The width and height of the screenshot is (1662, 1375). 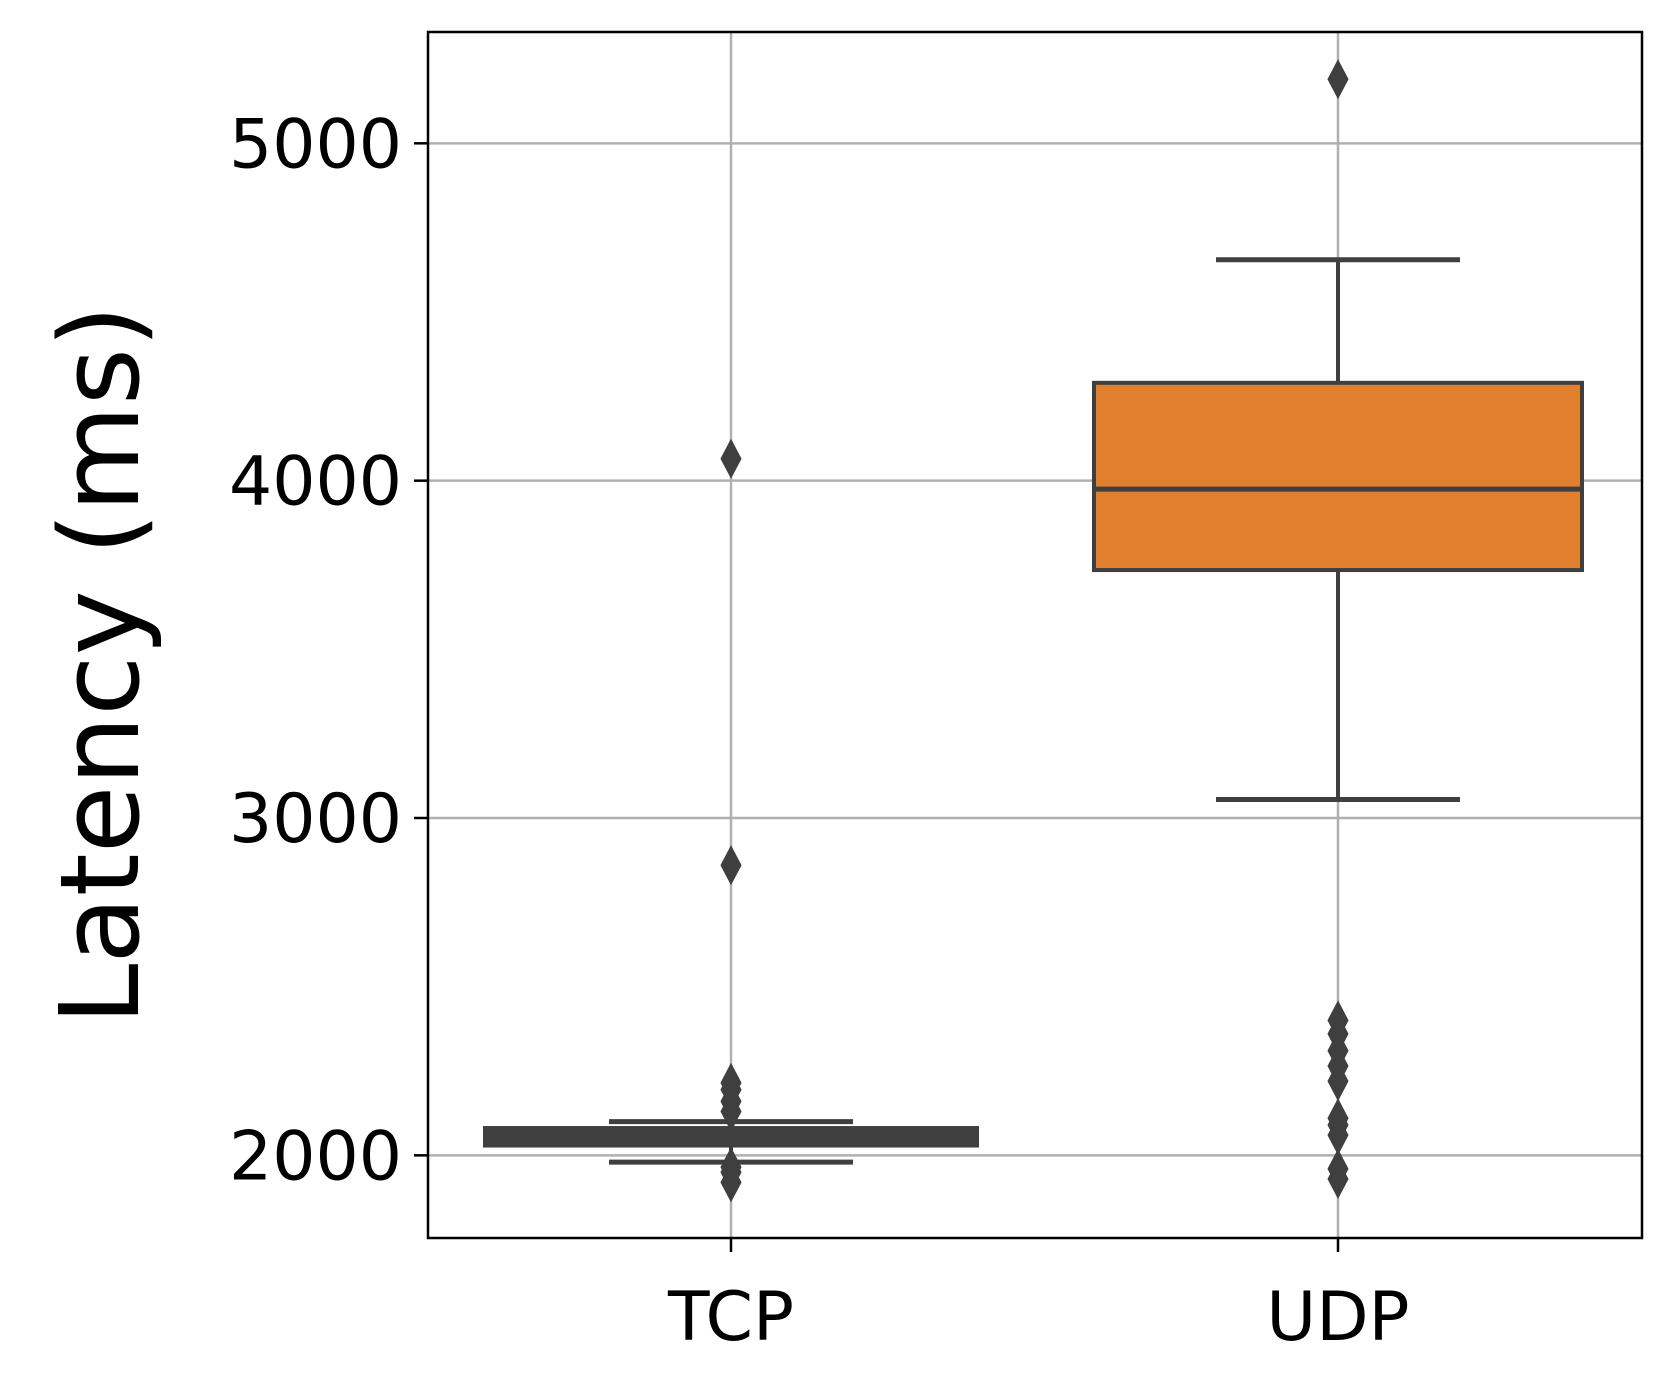 What do you see at coordinates (730, 1317) in the screenshot?
I see `x-tick-label: TCP` at bounding box center [730, 1317].